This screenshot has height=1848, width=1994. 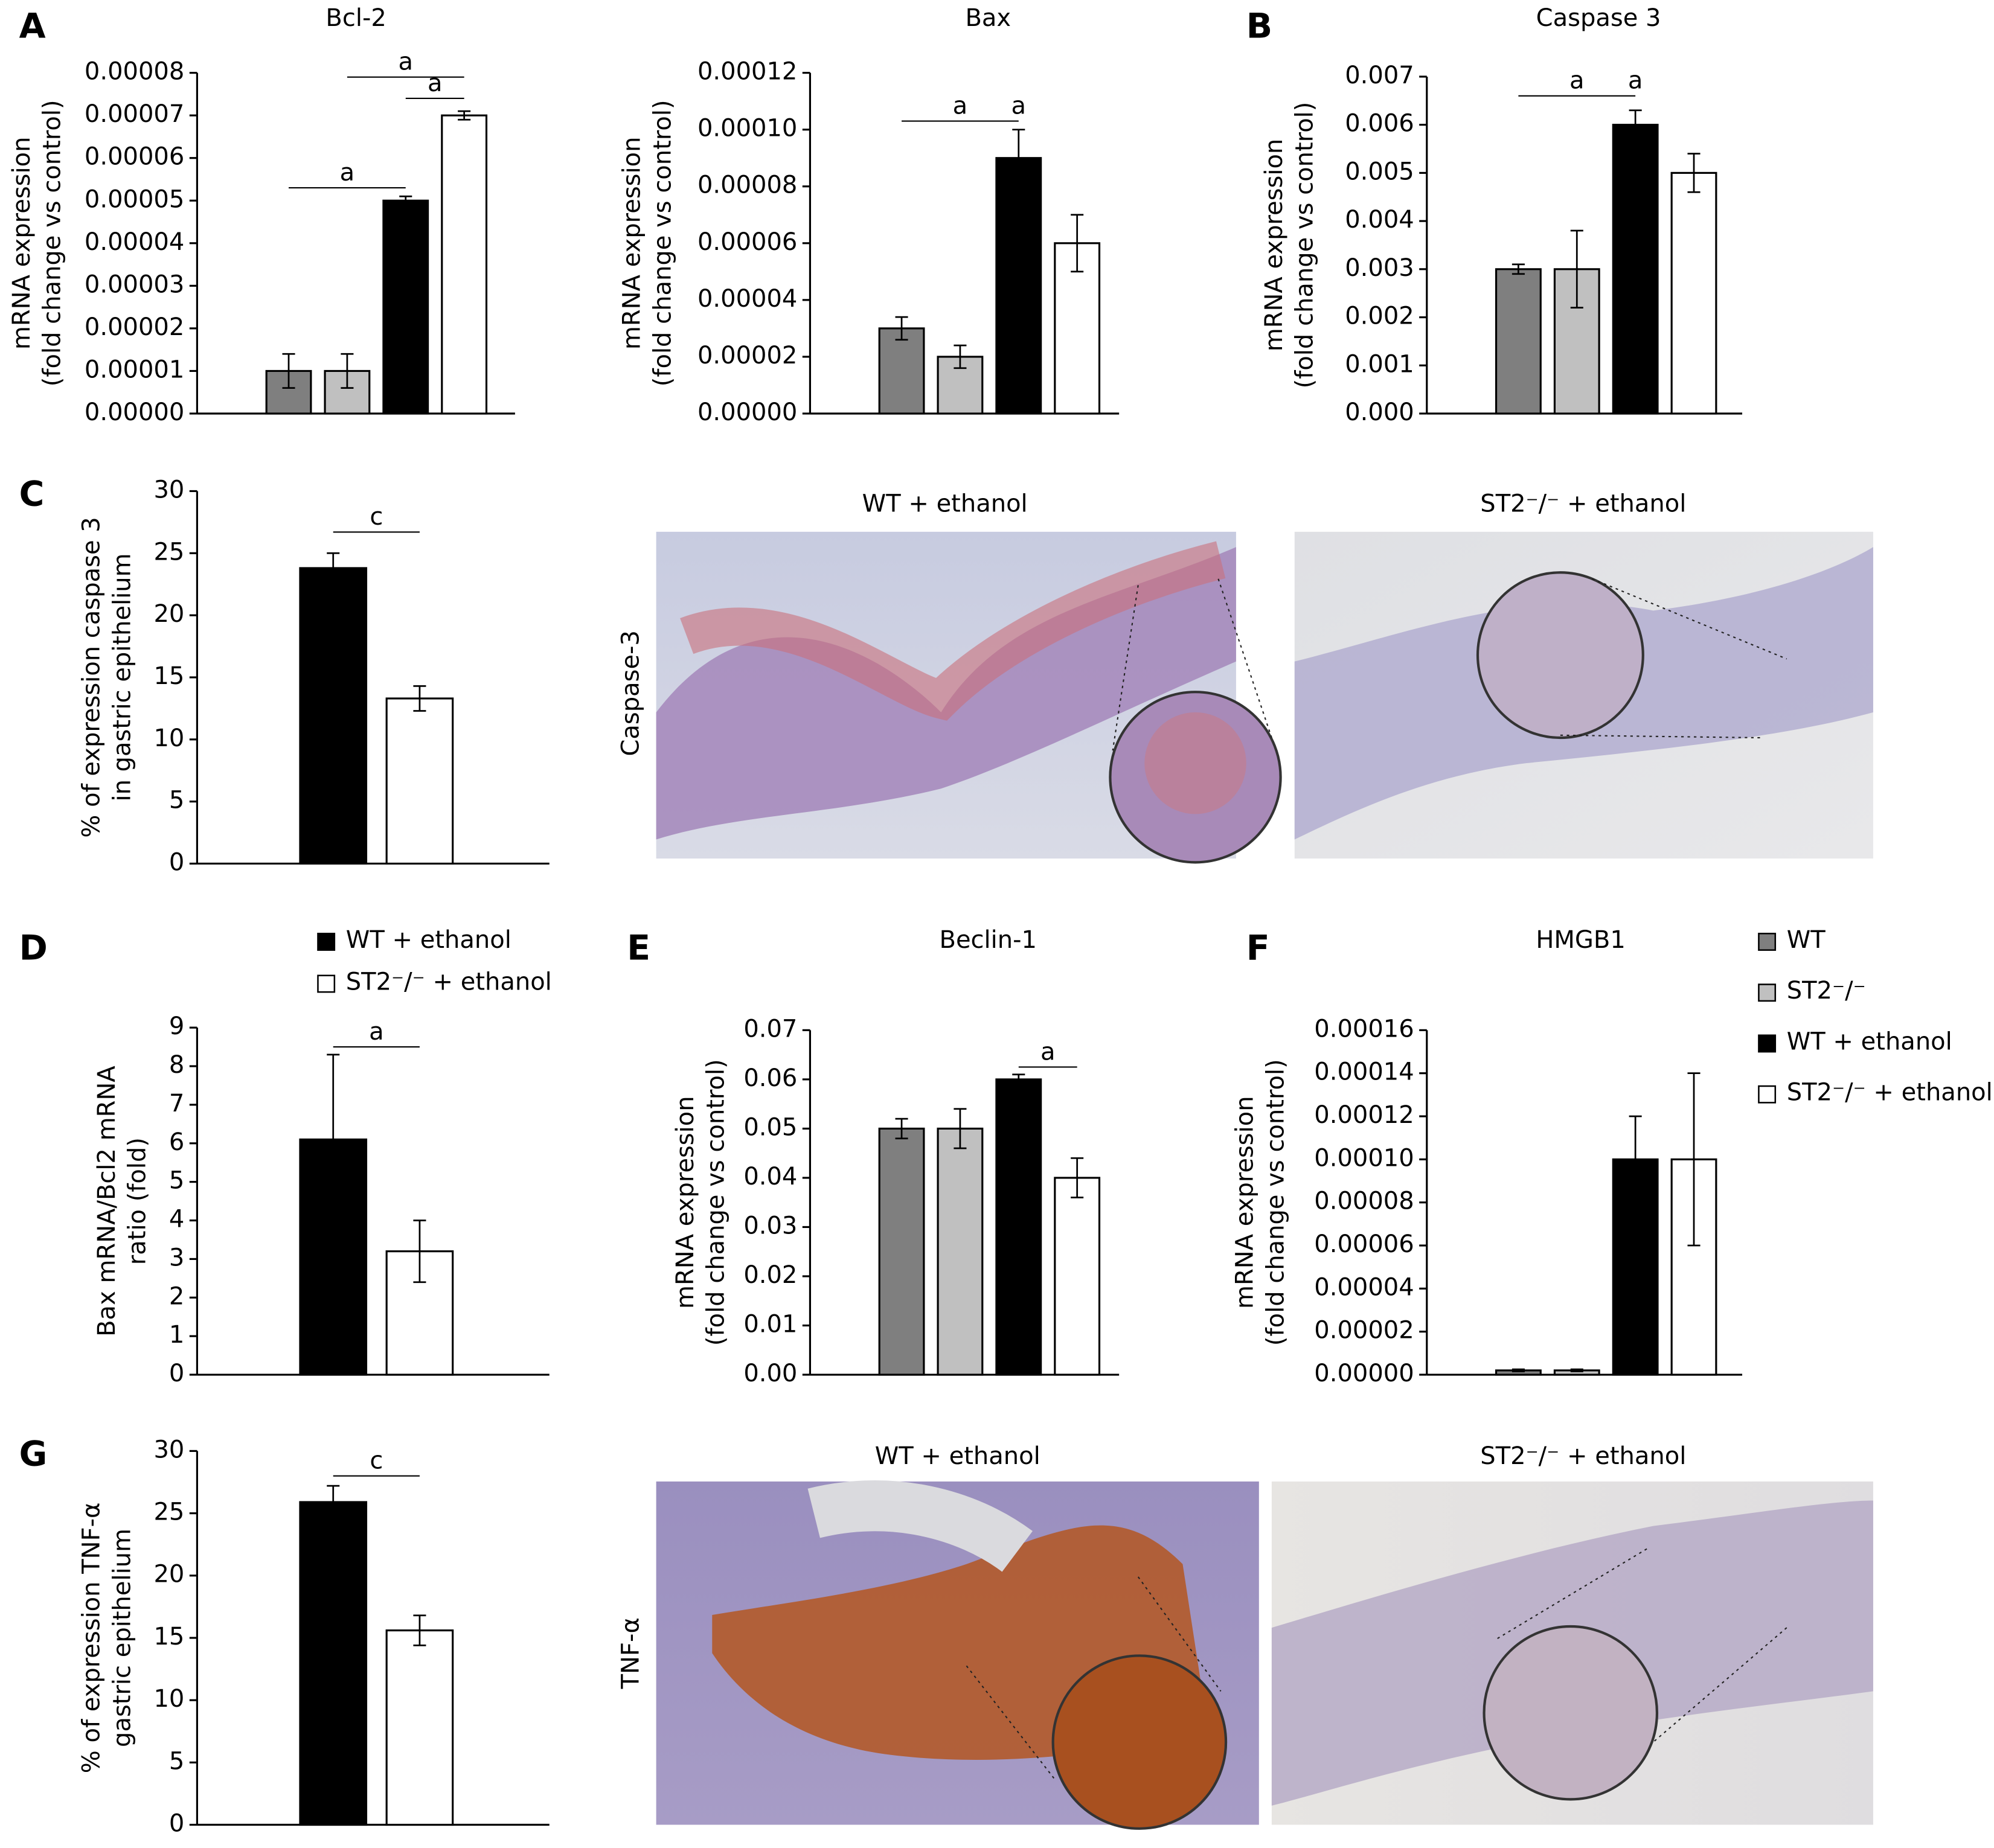 What do you see at coordinates (770, 1373) in the screenshot?
I see `y-tick-label: 0.00` at bounding box center [770, 1373].